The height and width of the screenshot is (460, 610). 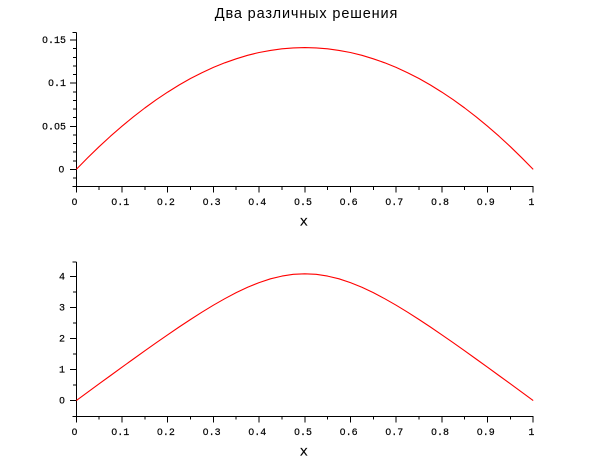 I want to click on svg-text: 3, so click(x=62, y=309).